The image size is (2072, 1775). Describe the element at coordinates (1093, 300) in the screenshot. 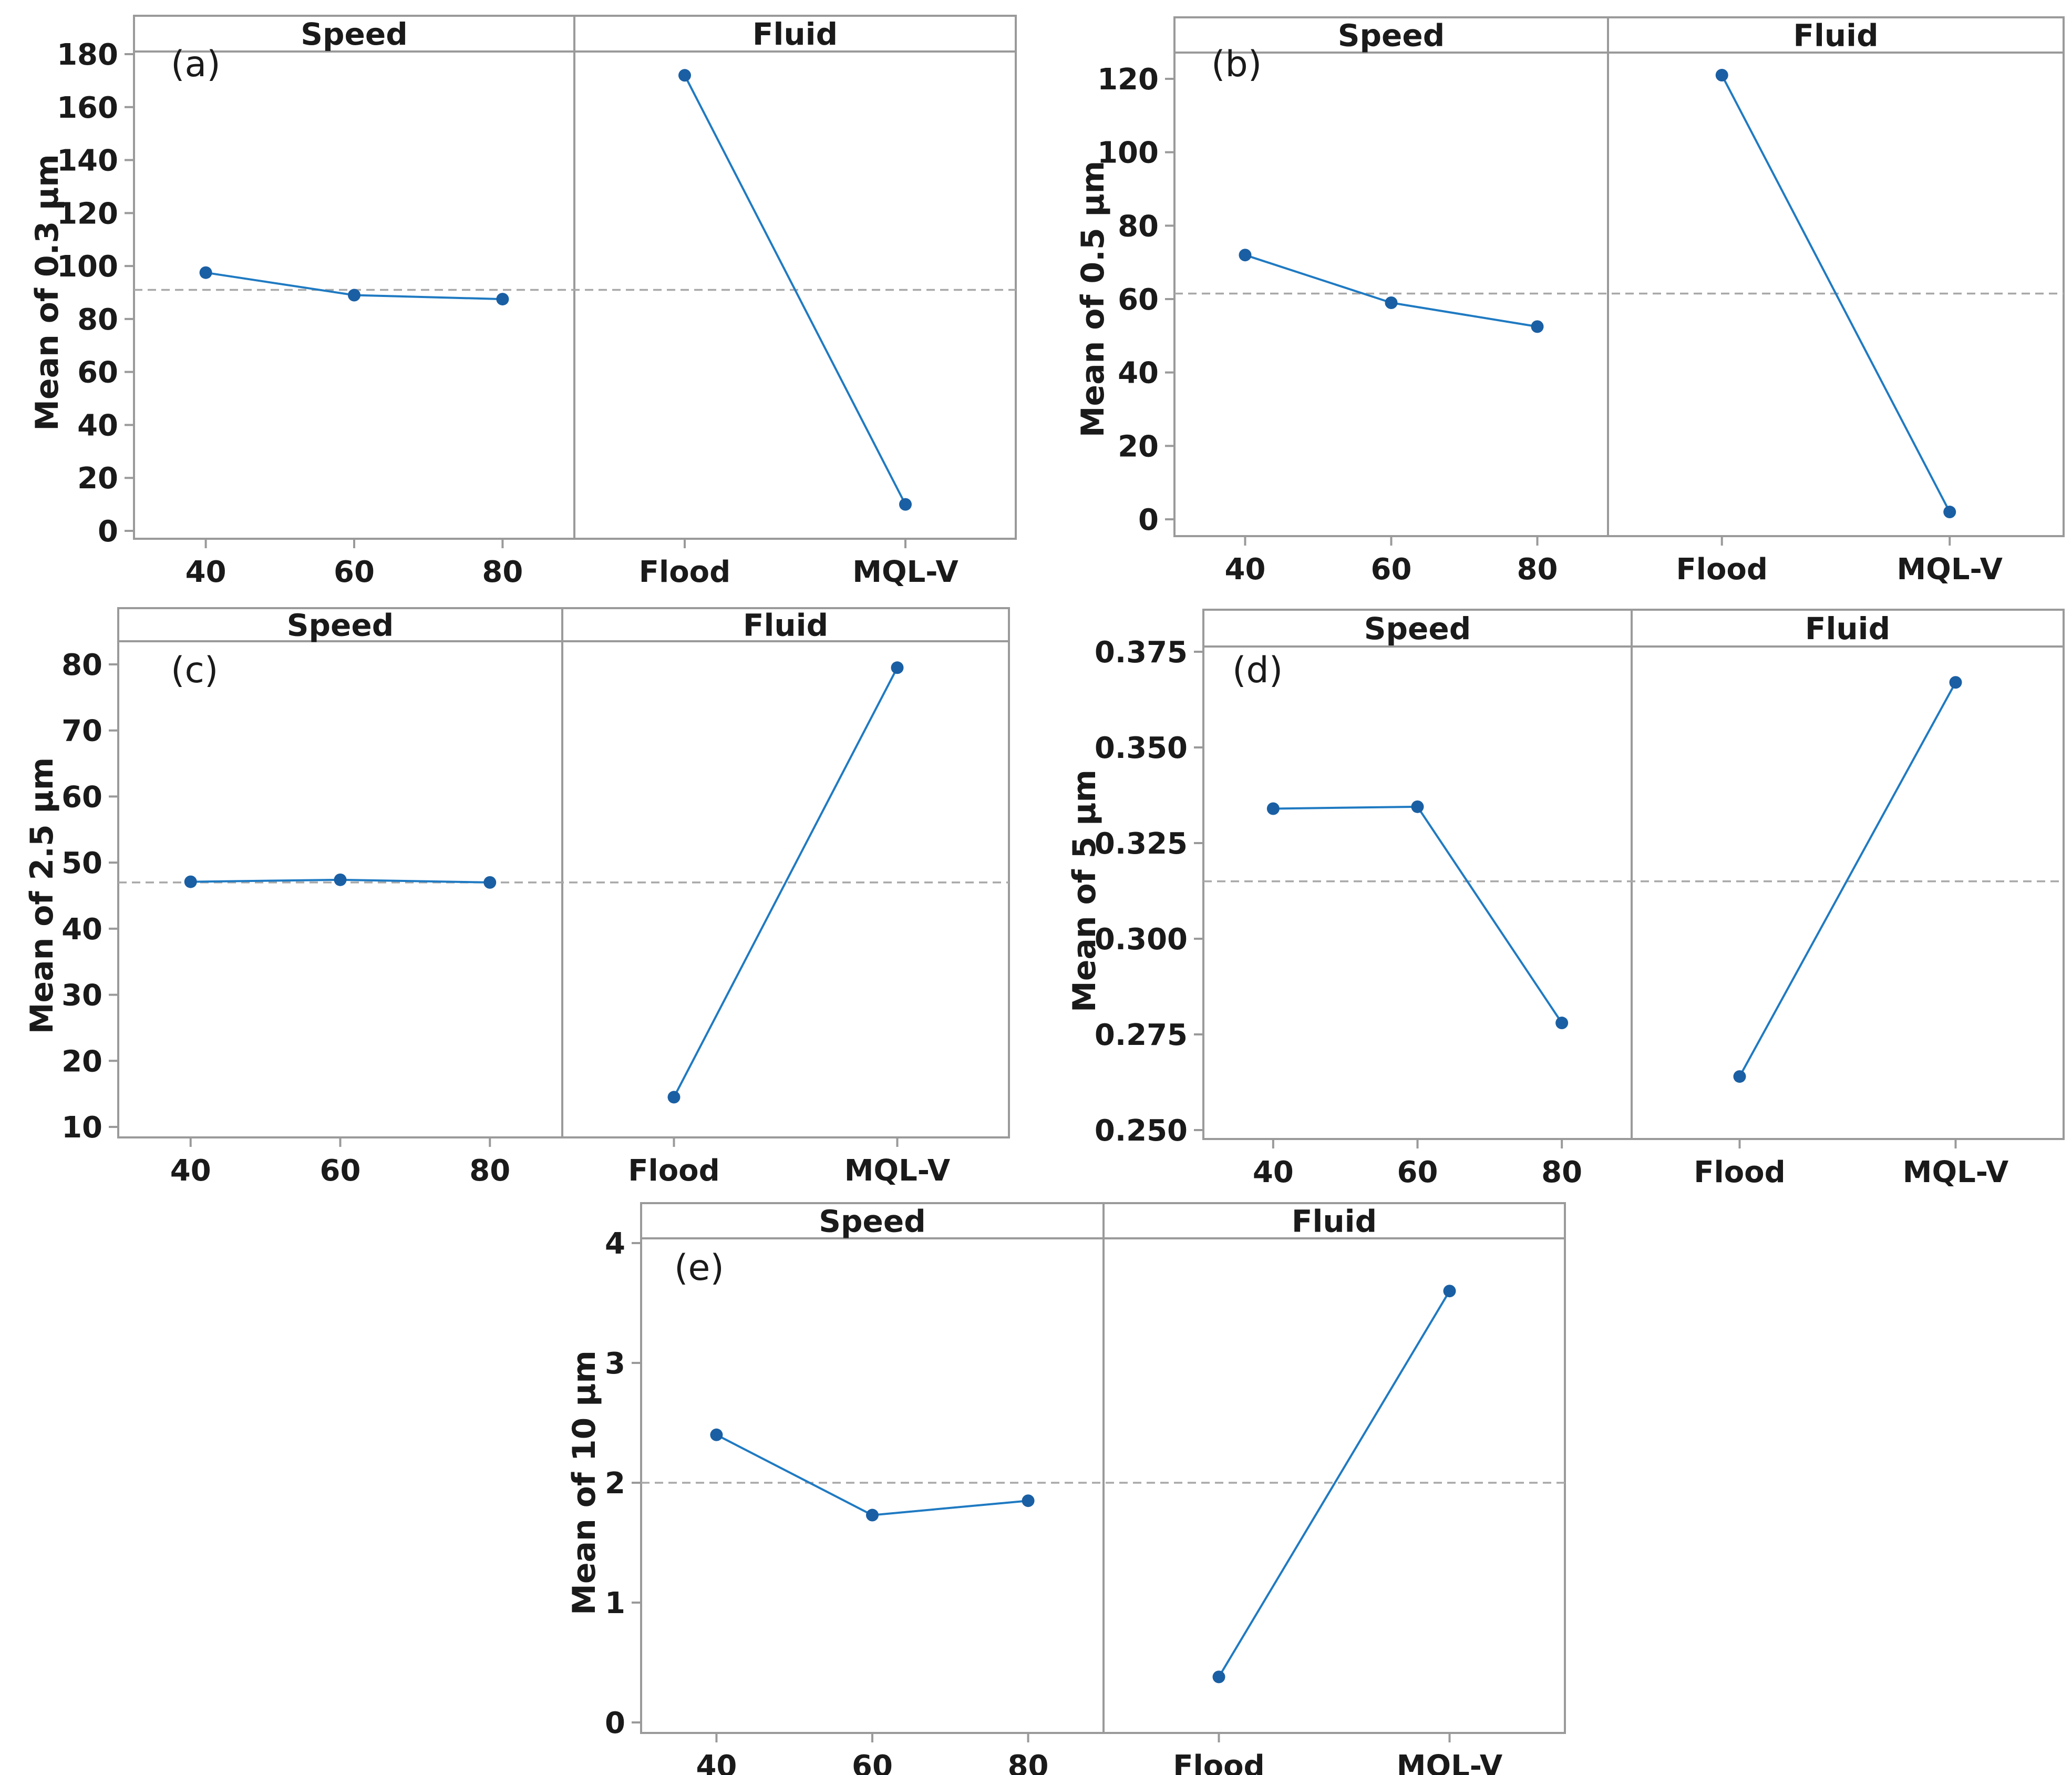

I see `y-axis-title: Mean of 0.5 µm` at that location.